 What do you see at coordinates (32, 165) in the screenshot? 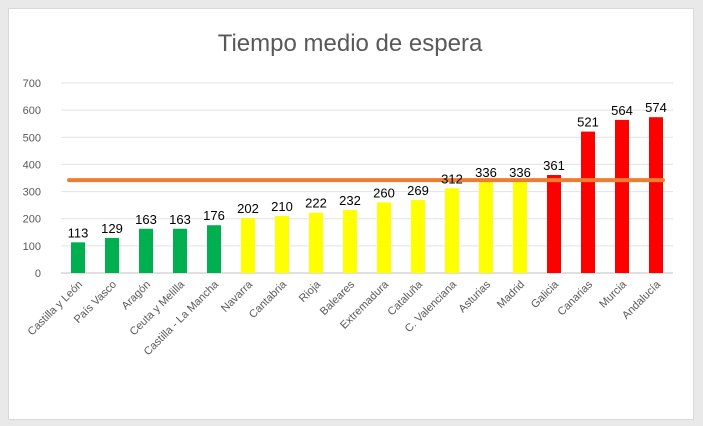
I see `y-tick-label-400: 400` at bounding box center [32, 165].